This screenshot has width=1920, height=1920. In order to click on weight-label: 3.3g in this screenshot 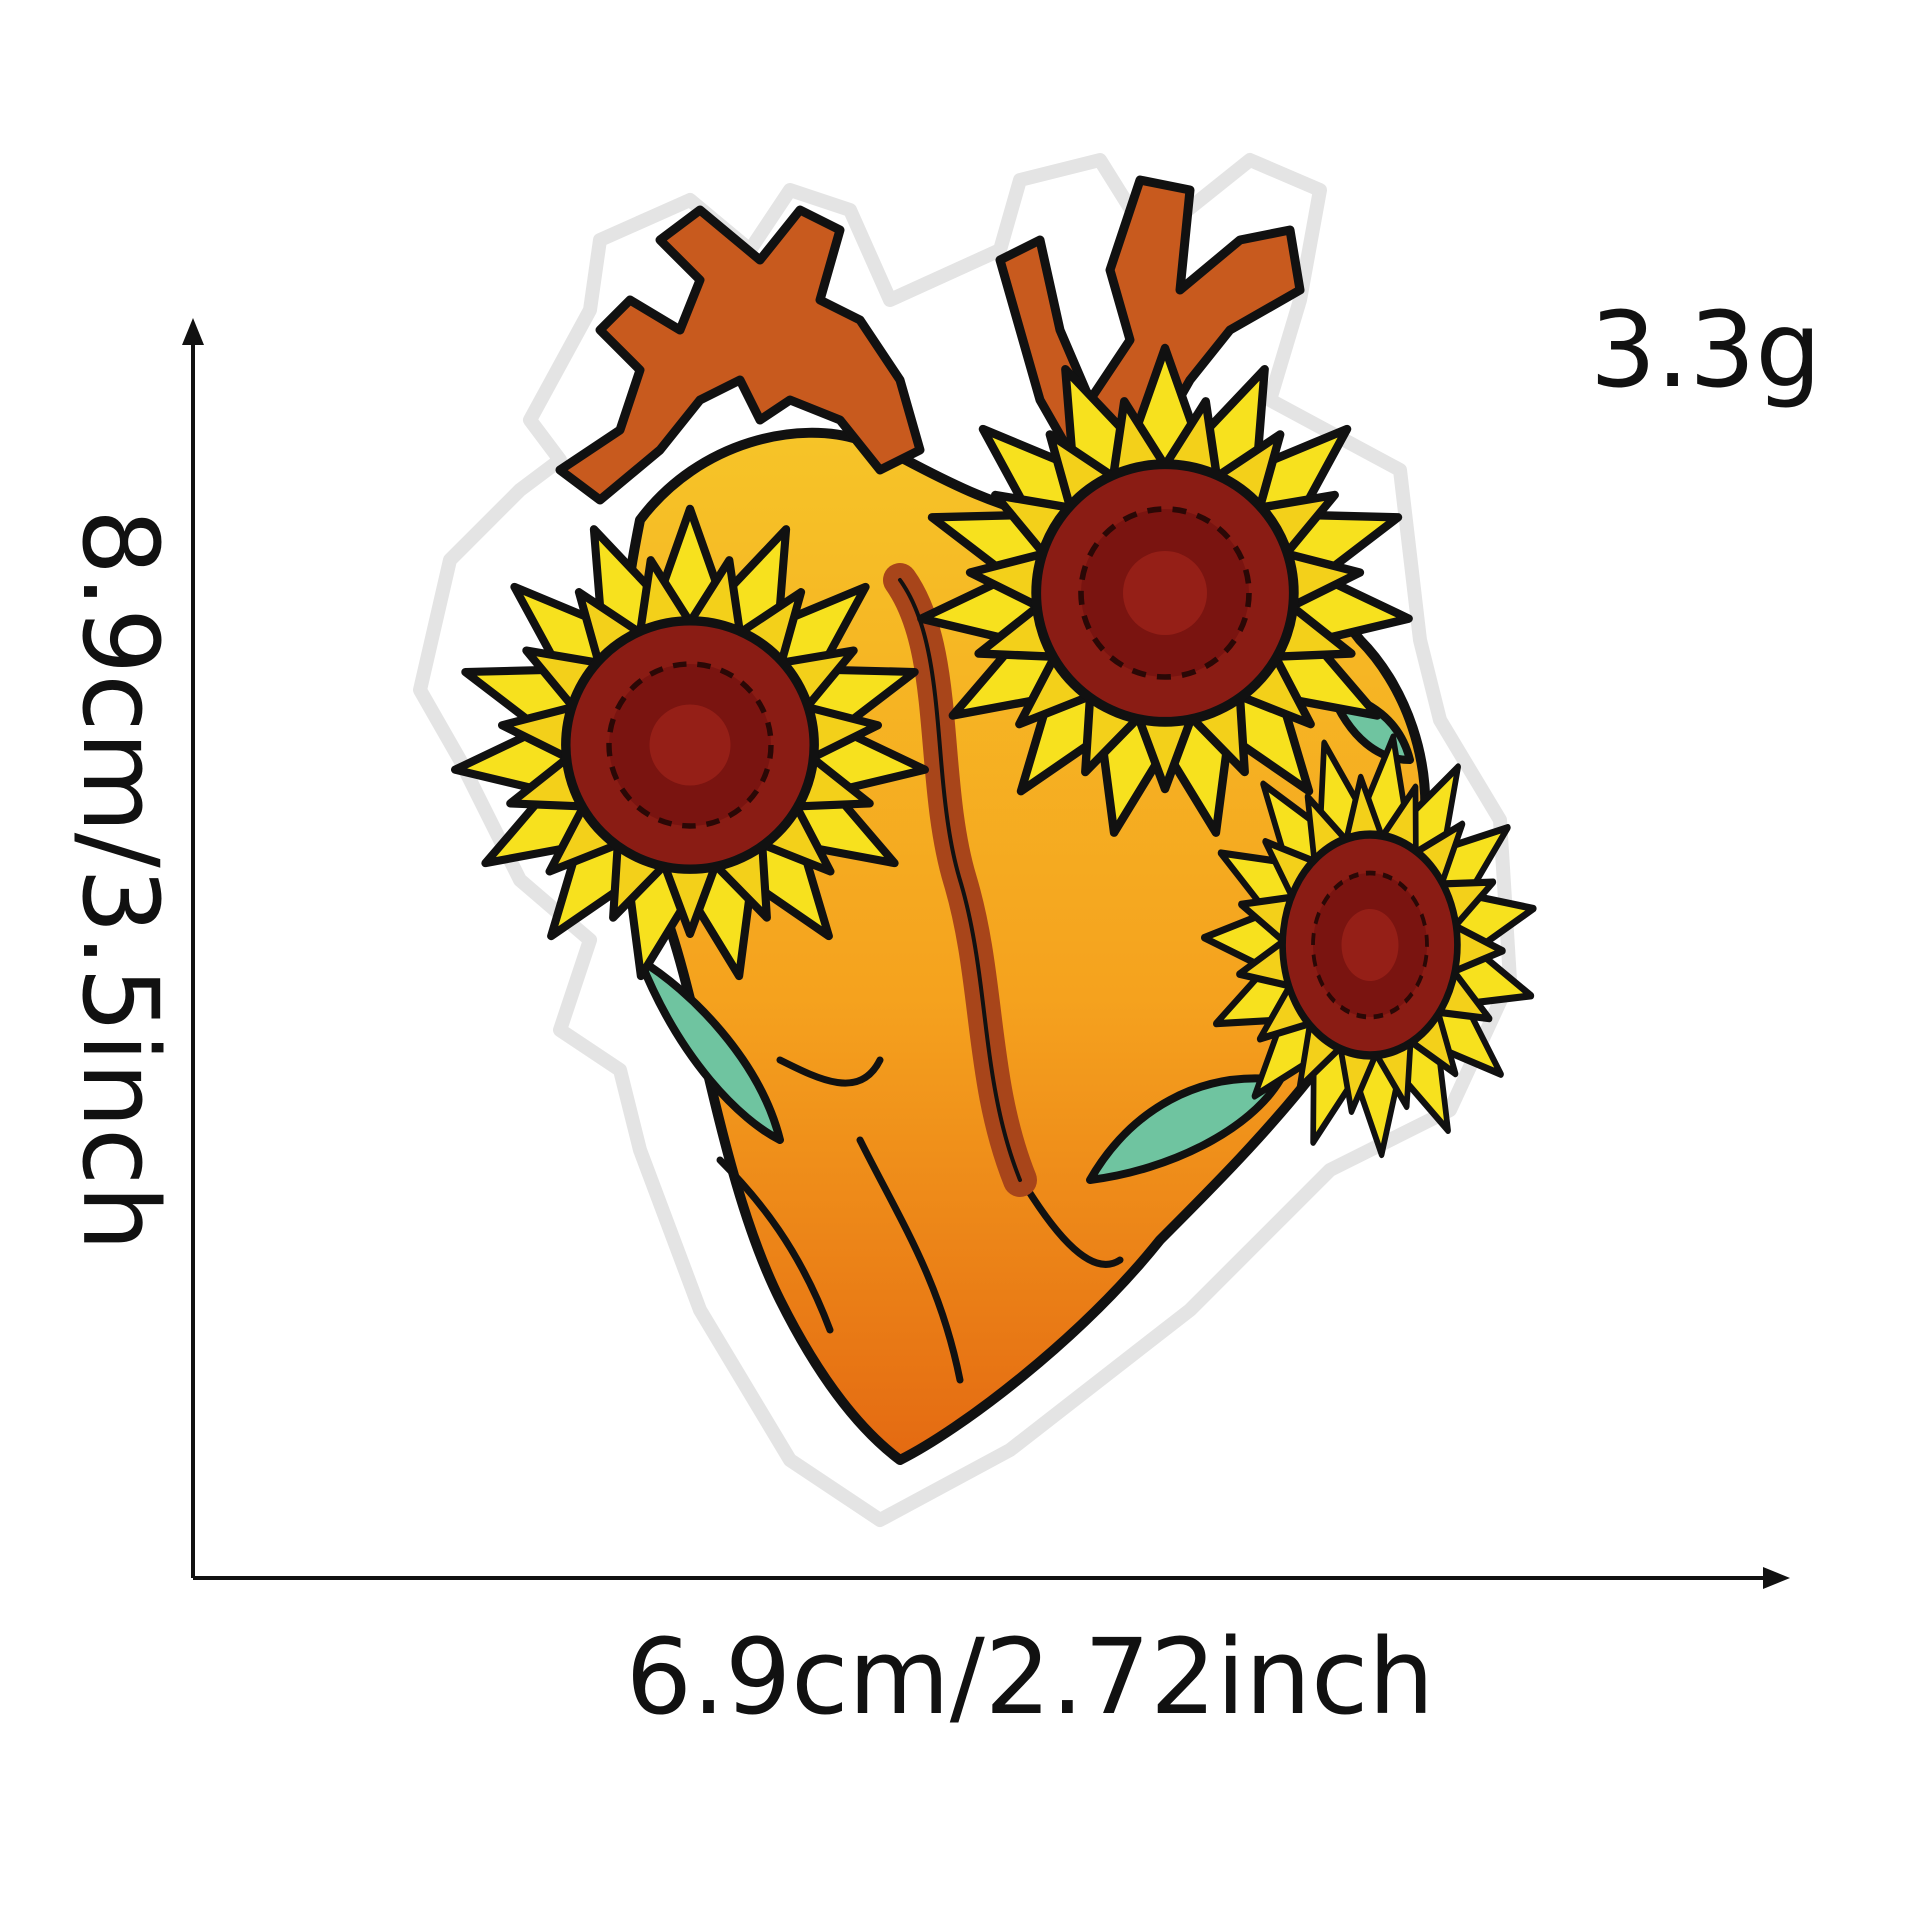, I will do `click(1706, 350)`.